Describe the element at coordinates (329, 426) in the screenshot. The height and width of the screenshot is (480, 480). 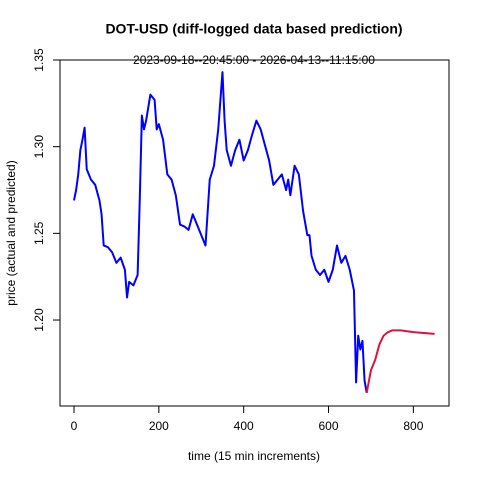
I see `x-tick-label: 600` at that location.